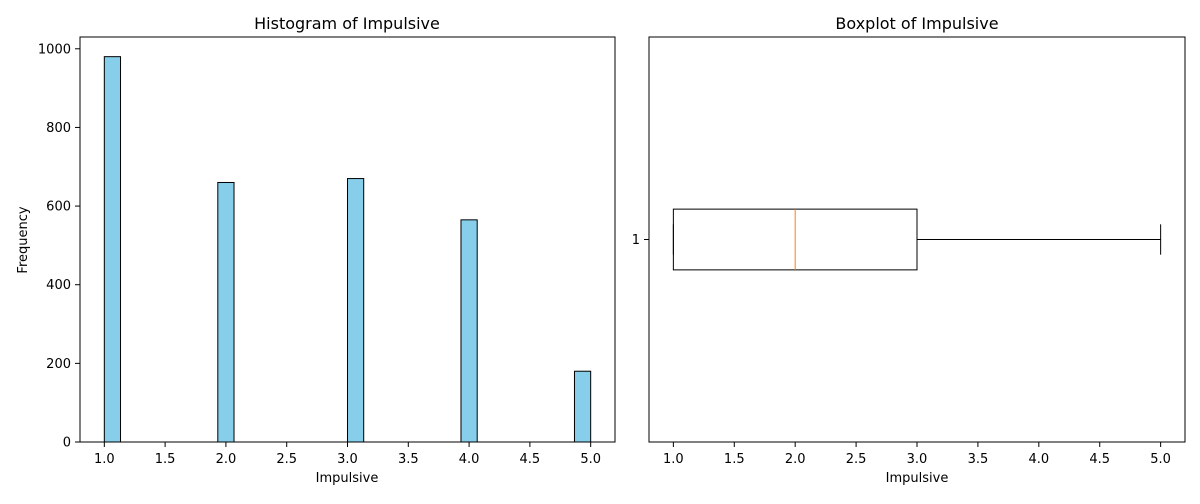 This screenshot has width=1200, height=504. Describe the element at coordinates (978, 459) in the screenshot. I see `boxplot-x-tick-label: 3.5` at that location.